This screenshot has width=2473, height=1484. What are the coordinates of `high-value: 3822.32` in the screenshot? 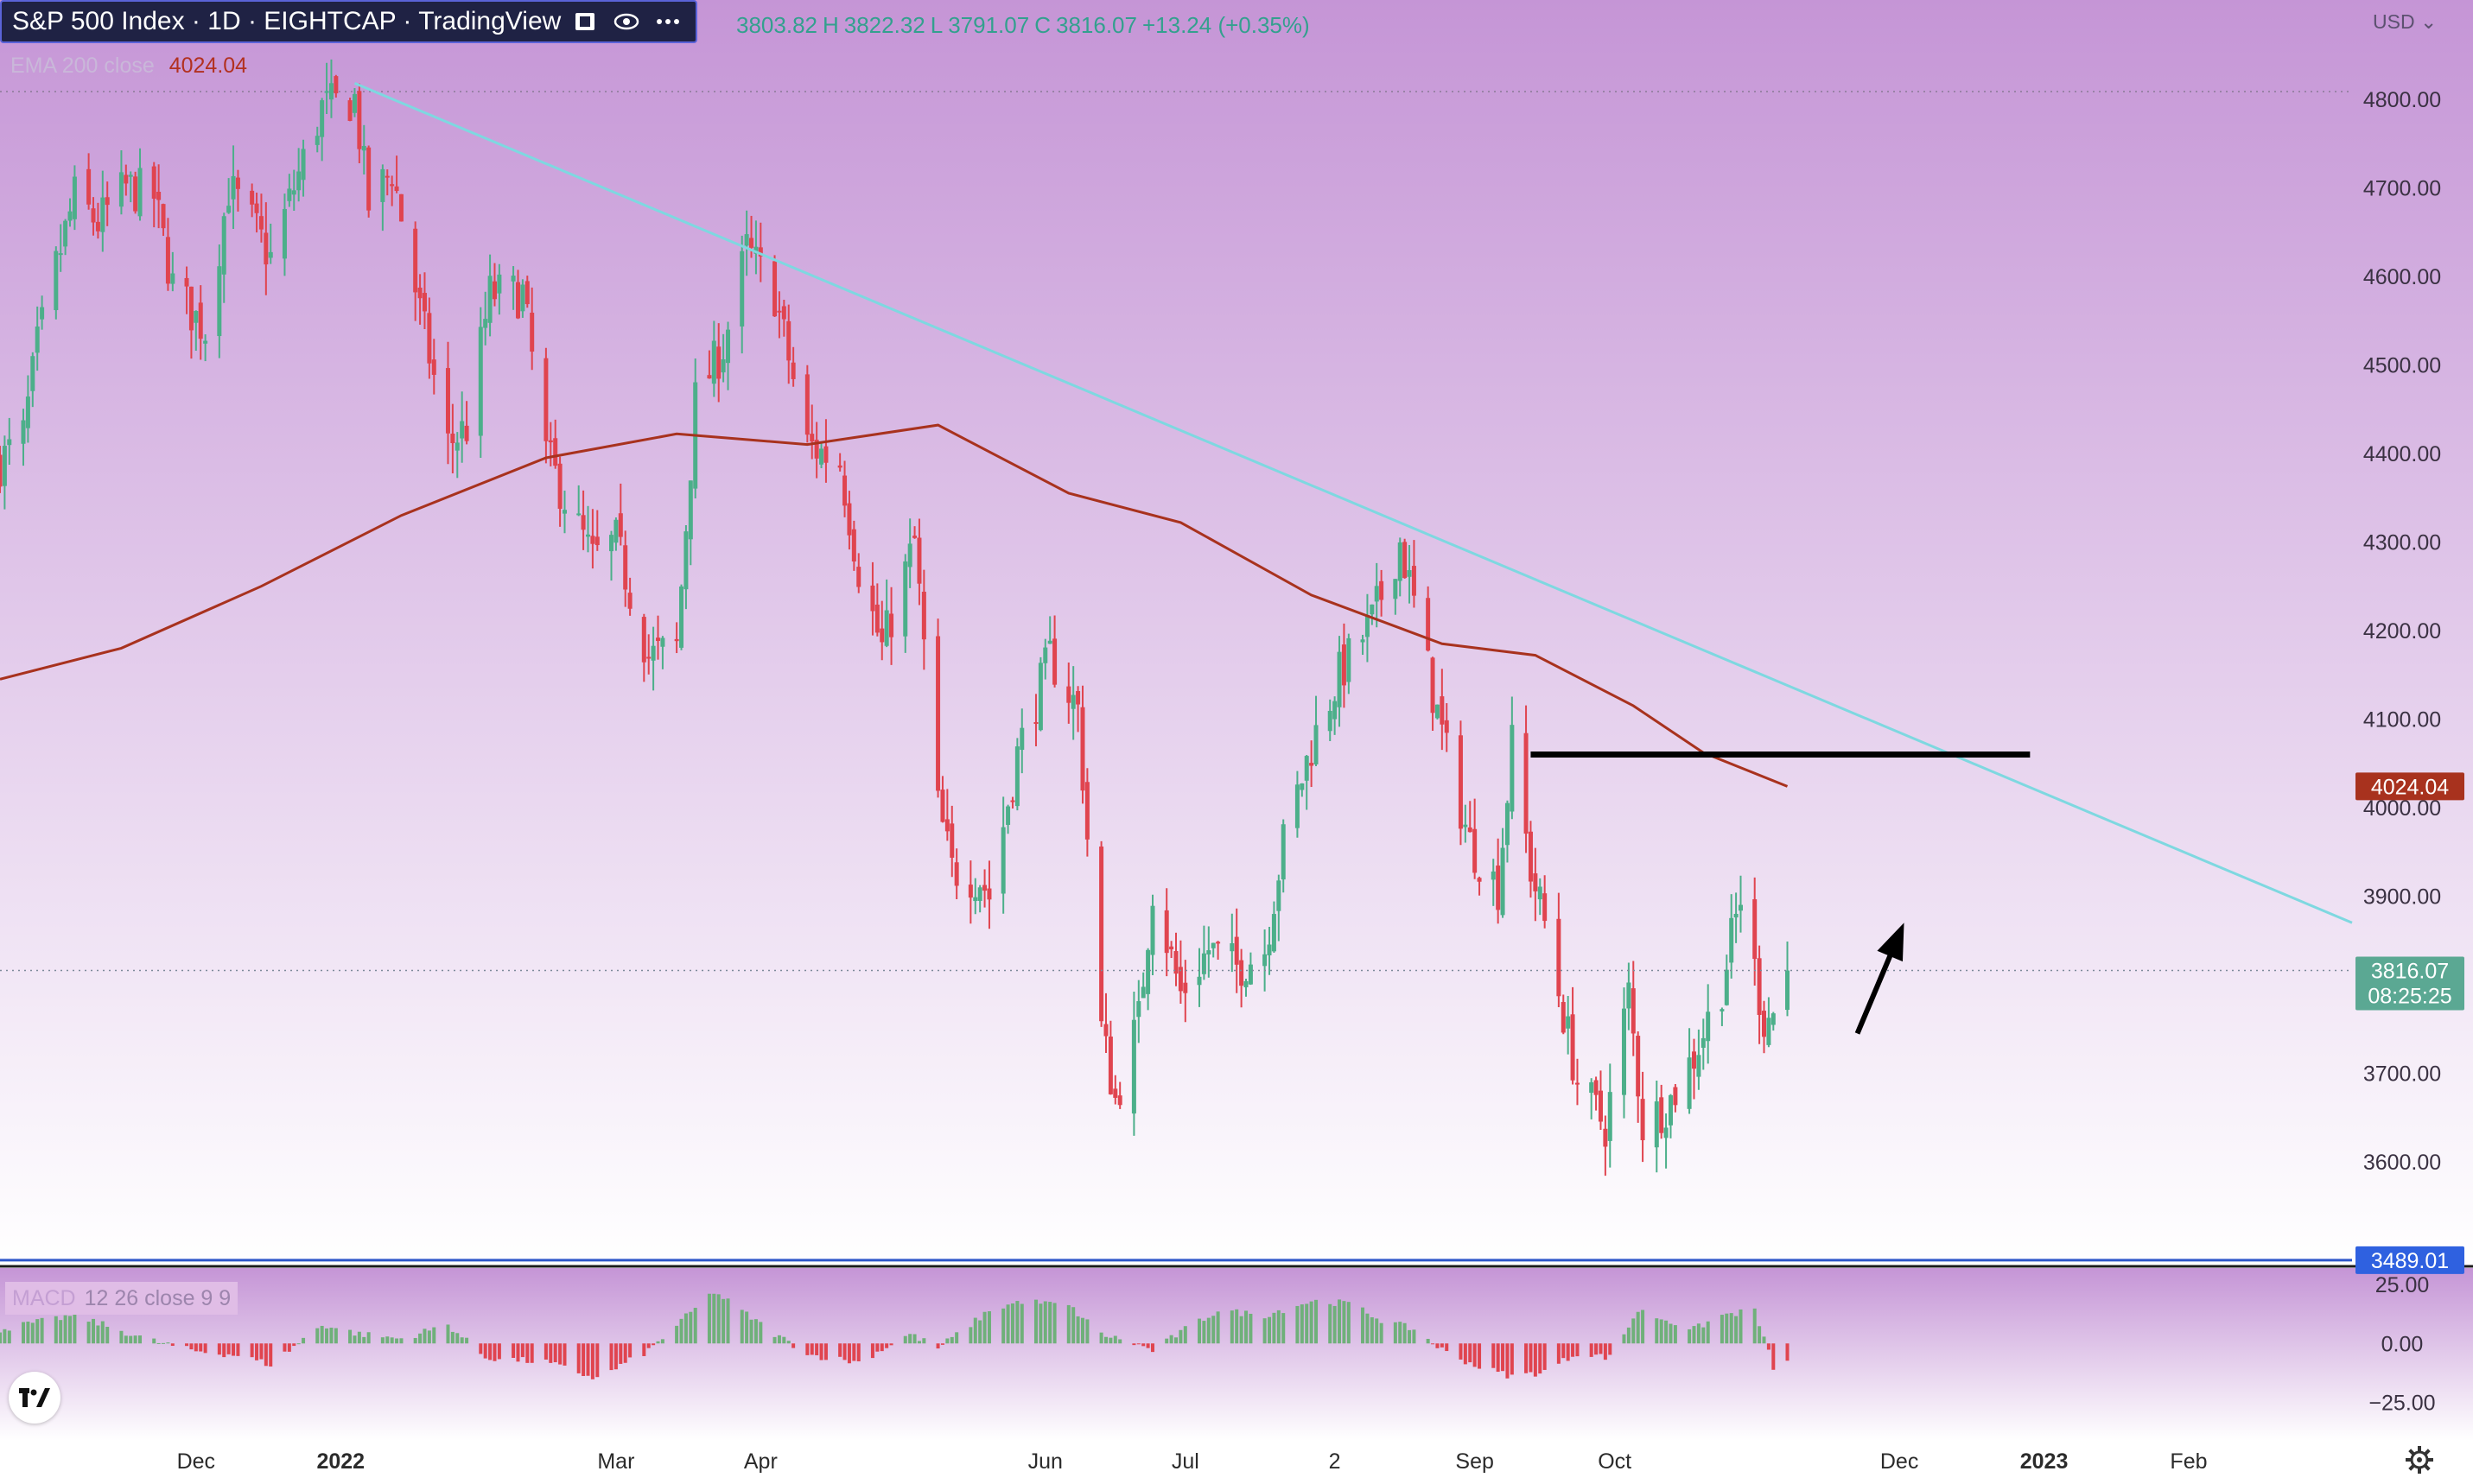 It's located at (884, 25).